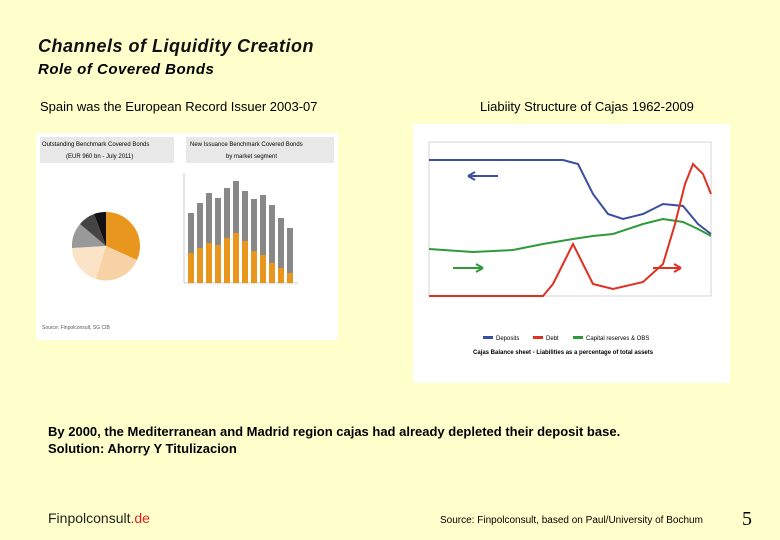 The image size is (780, 540). What do you see at coordinates (76, 328) in the screenshot?
I see `figure-source: Source: Finpolconsult, SG CIB` at bounding box center [76, 328].